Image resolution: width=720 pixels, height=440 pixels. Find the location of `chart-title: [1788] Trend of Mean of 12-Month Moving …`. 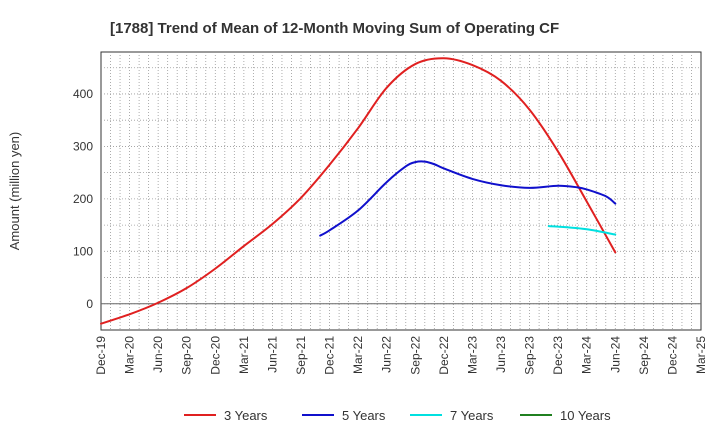

chart-title: [1788] Trend of Mean of 12-Month Moving … is located at coordinates (334, 28).